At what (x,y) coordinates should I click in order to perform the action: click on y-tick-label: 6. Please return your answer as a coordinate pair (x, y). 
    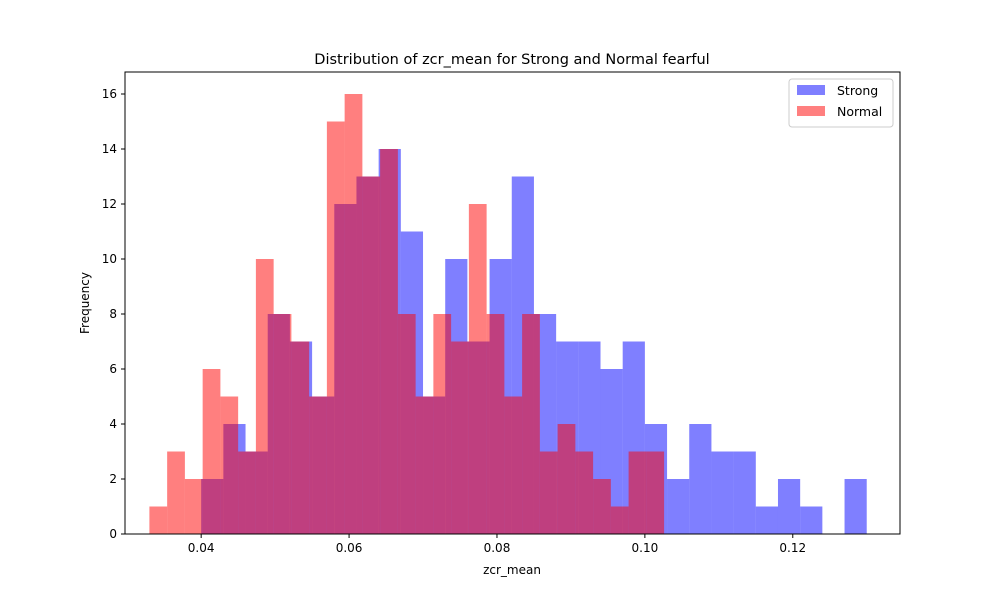
    Looking at the image, I should click on (113, 369).